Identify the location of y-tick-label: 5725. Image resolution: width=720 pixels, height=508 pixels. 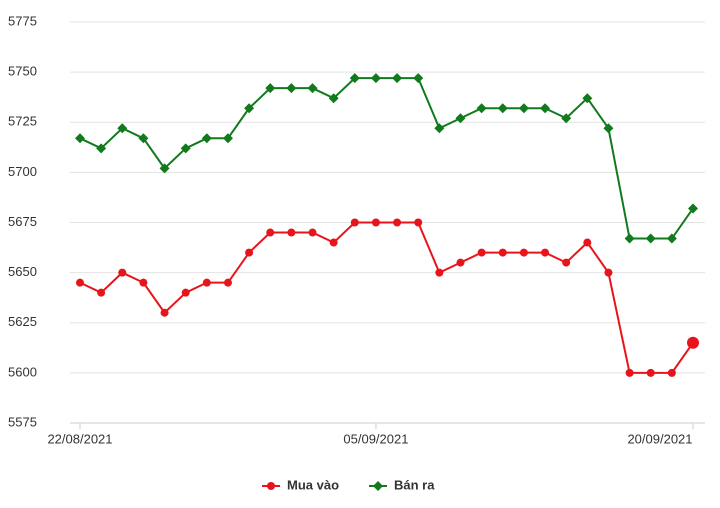
(22, 121).